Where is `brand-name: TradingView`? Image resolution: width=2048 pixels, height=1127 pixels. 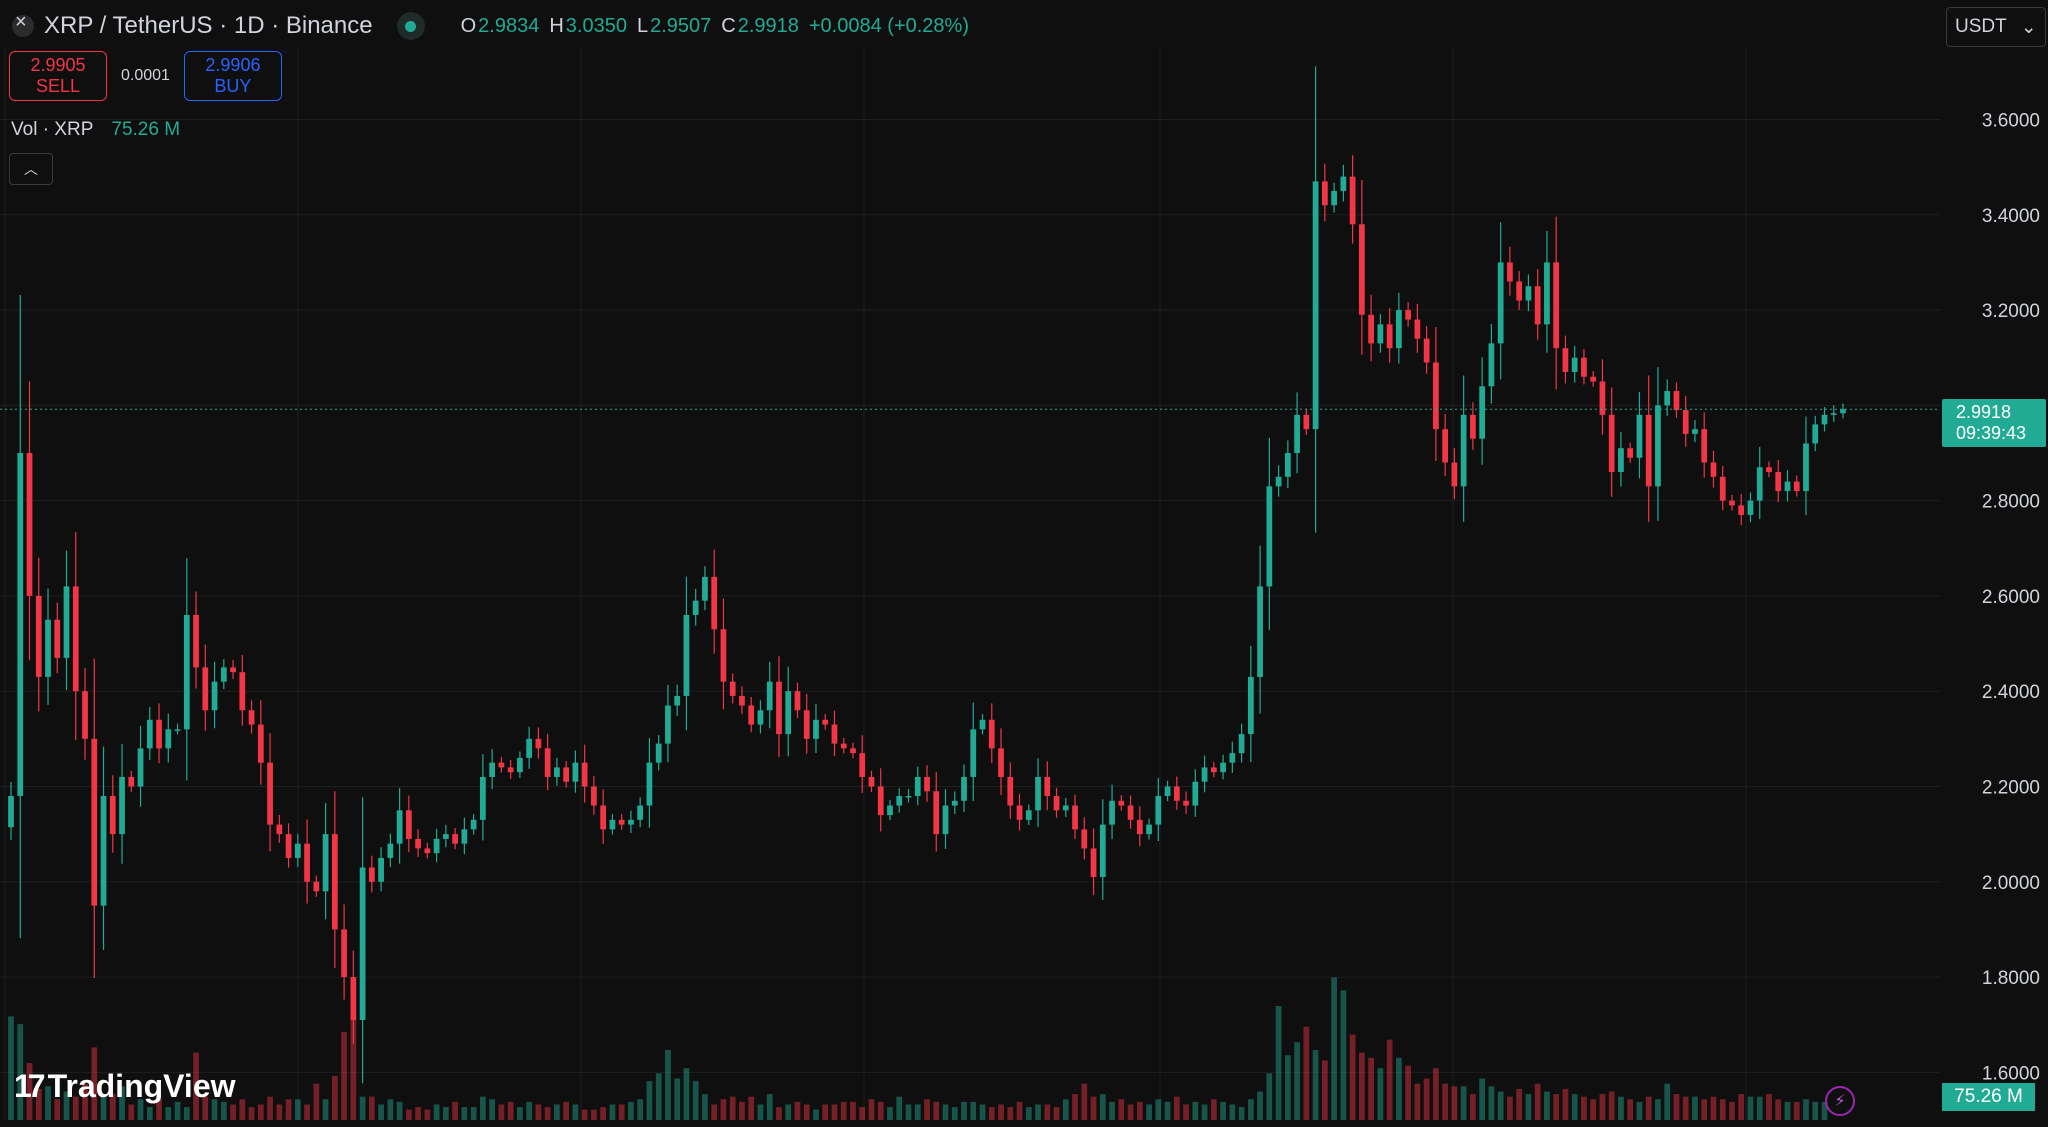
brand-name: TradingView is located at coordinates (141, 1086).